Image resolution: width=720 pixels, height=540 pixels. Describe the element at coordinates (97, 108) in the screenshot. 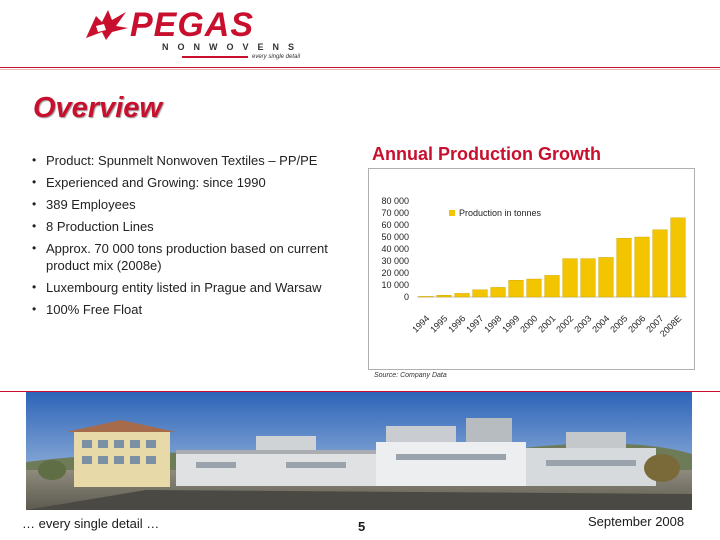

I see `slide-title: Overview` at that location.